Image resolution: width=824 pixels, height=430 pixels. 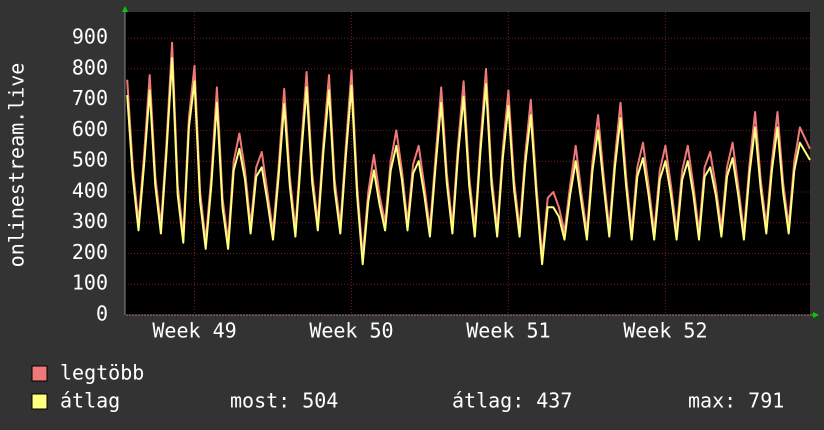 What do you see at coordinates (665, 331) in the screenshot?
I see `x-tick-label: Week 52` at bounding box center [665, 331].